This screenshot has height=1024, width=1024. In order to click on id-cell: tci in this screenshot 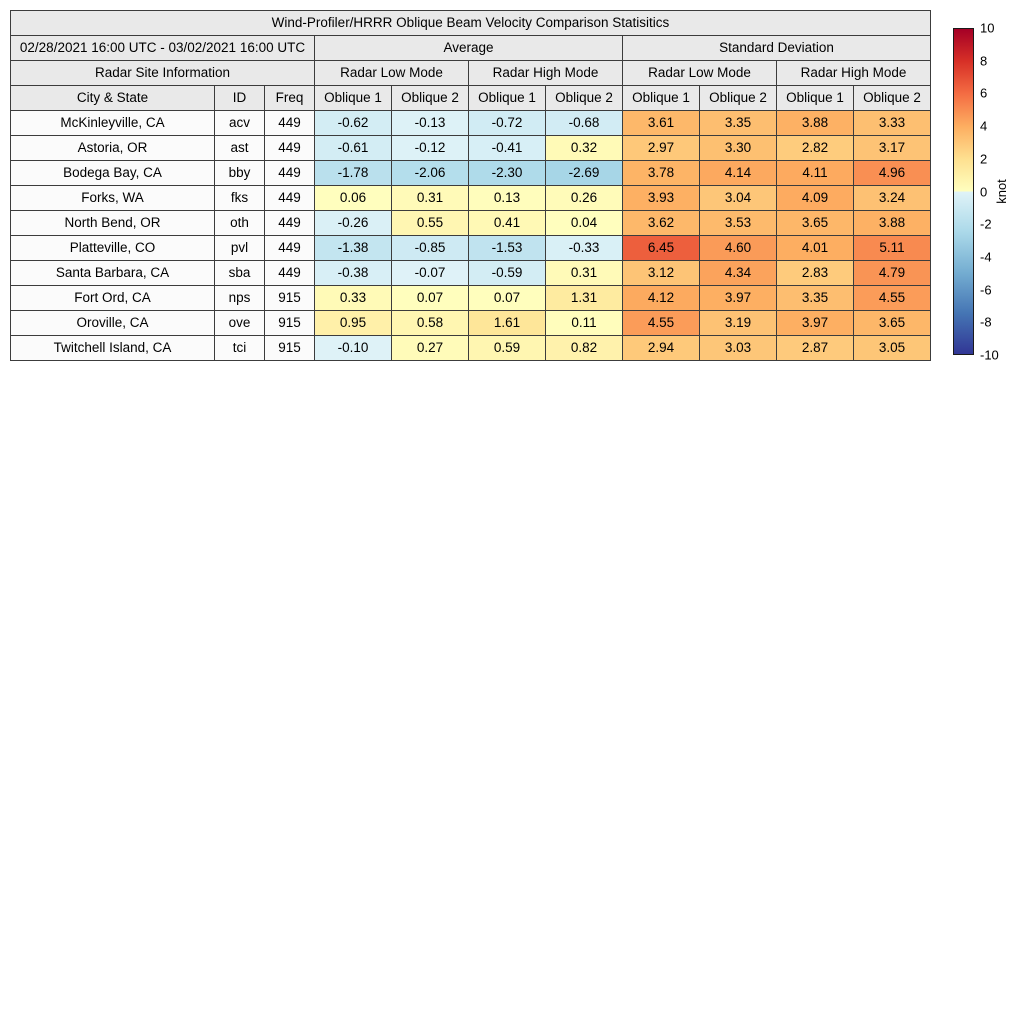, I will do `click(239, 348)`.